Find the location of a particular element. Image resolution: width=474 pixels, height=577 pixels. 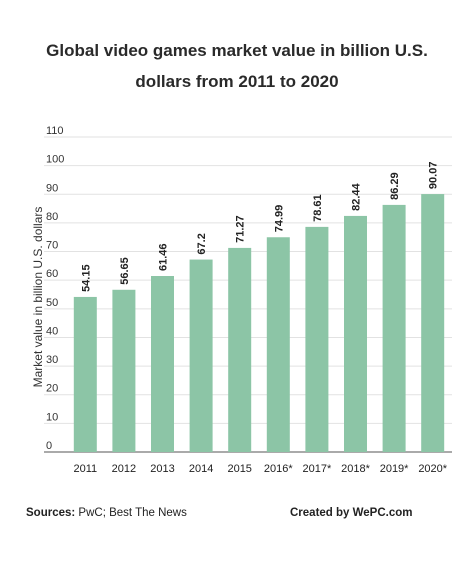

x-tick-label: 2012 is located at coordinates (124, 469).